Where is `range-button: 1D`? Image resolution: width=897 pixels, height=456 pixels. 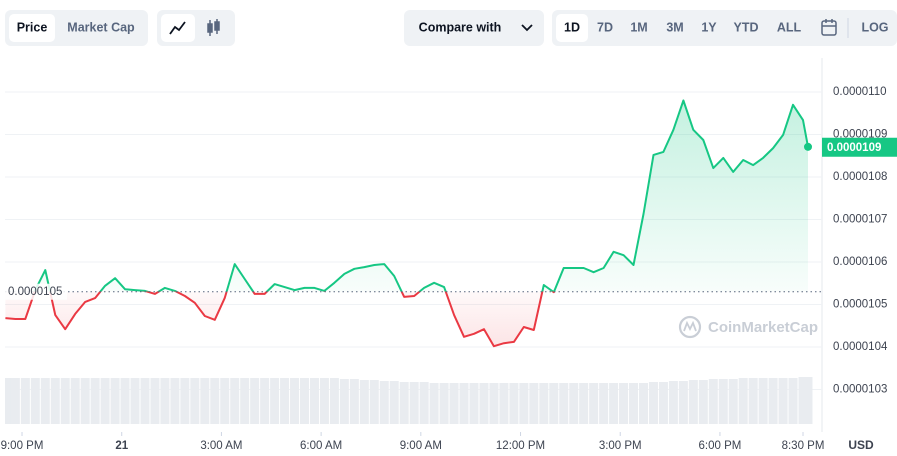 range-button: 1D is located at coordinates (572, 27).